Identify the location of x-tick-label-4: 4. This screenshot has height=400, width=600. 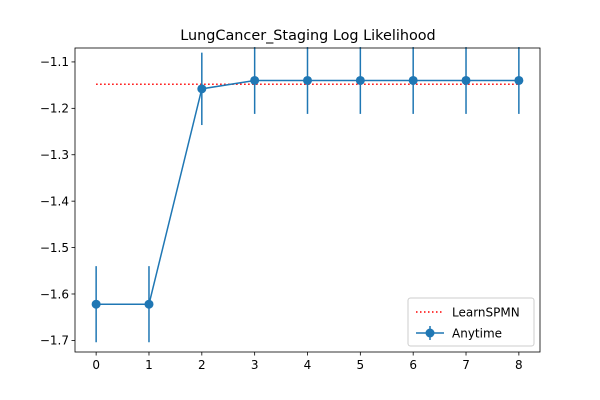
(308, 365).